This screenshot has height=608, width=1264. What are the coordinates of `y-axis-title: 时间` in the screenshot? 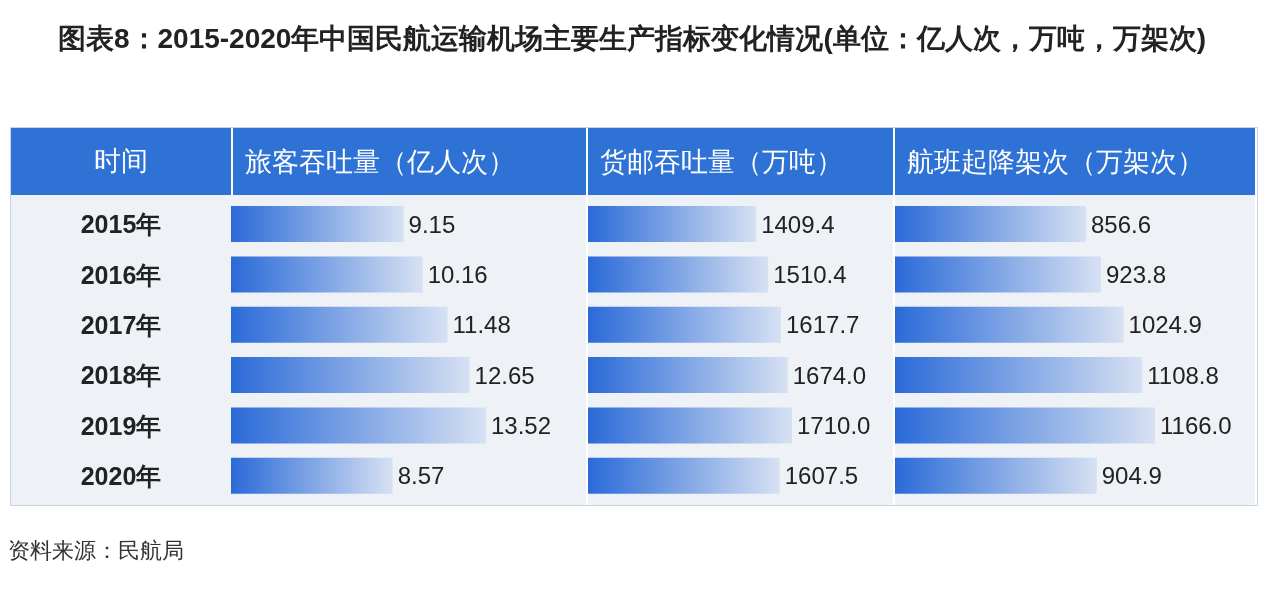 It's located at (122, 161).